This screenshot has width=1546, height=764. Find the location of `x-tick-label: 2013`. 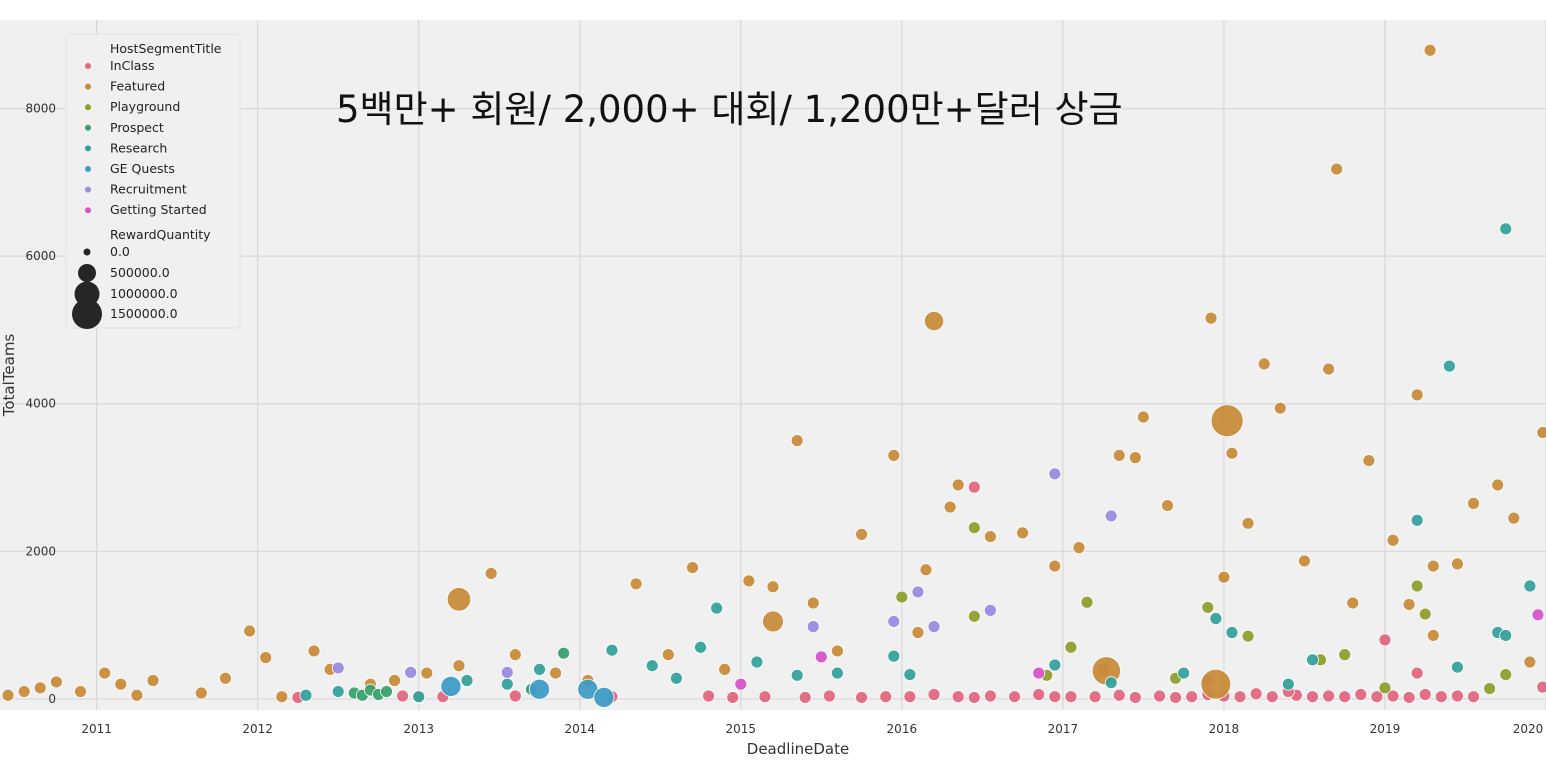

x-tick-label: 2013 is located at coordinates (418, 729).